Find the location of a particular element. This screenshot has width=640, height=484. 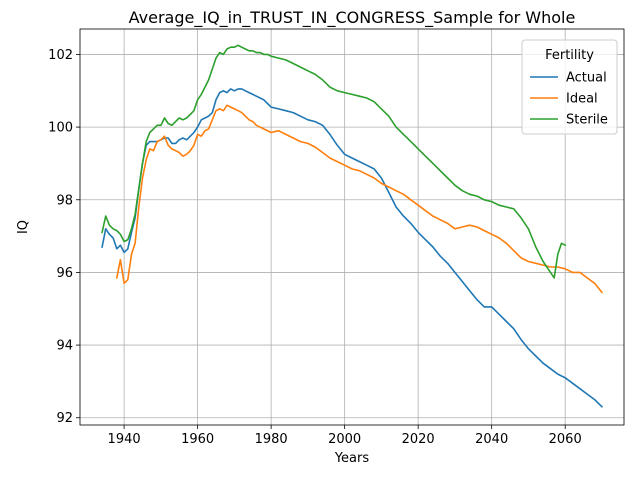

y-tick-label: 100 is located at coordinates (60, 128).